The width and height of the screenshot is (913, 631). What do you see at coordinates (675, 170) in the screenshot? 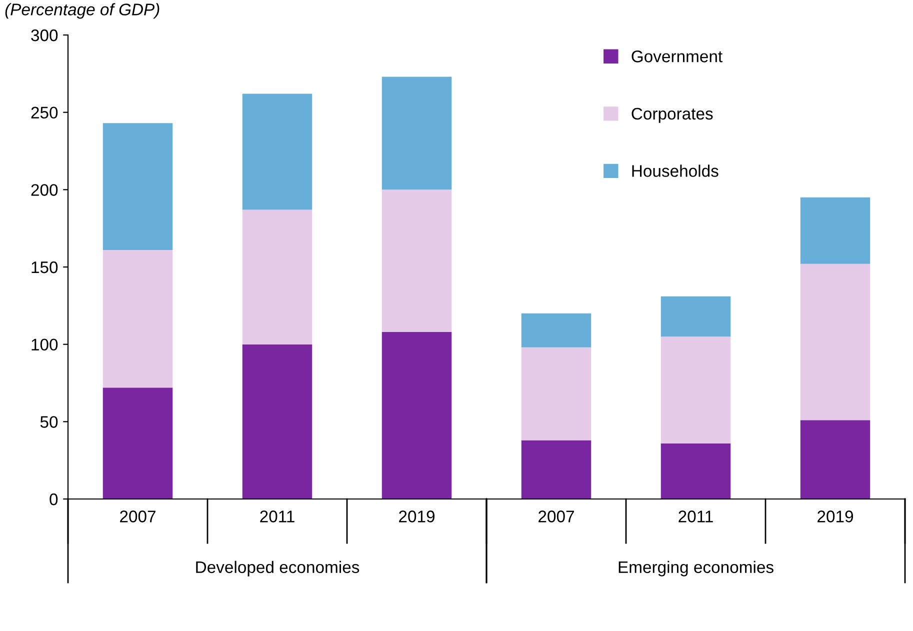
I see `legend-label: Households` at bounding box center [675, 170].